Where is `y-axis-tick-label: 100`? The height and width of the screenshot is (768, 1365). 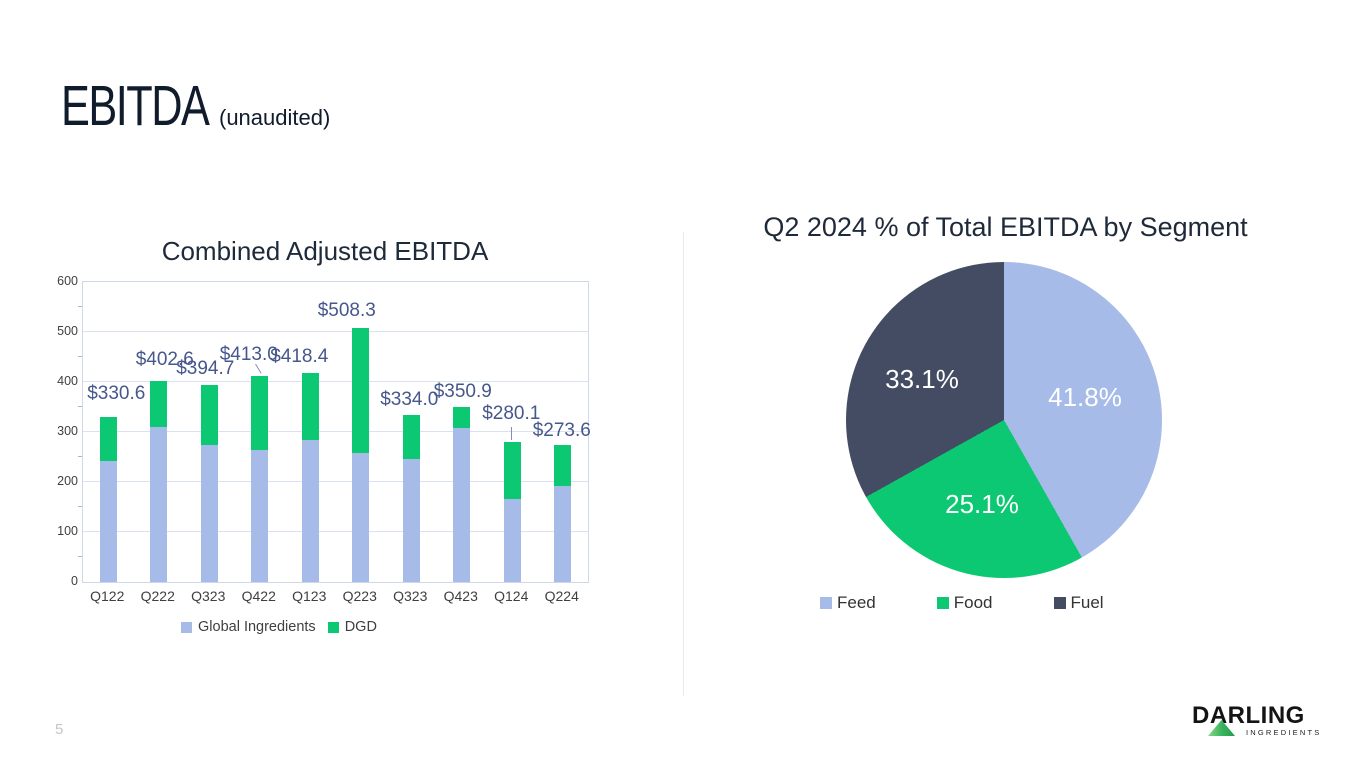
y-axis-tick-label: 100 is located at coordinates (67, 531).